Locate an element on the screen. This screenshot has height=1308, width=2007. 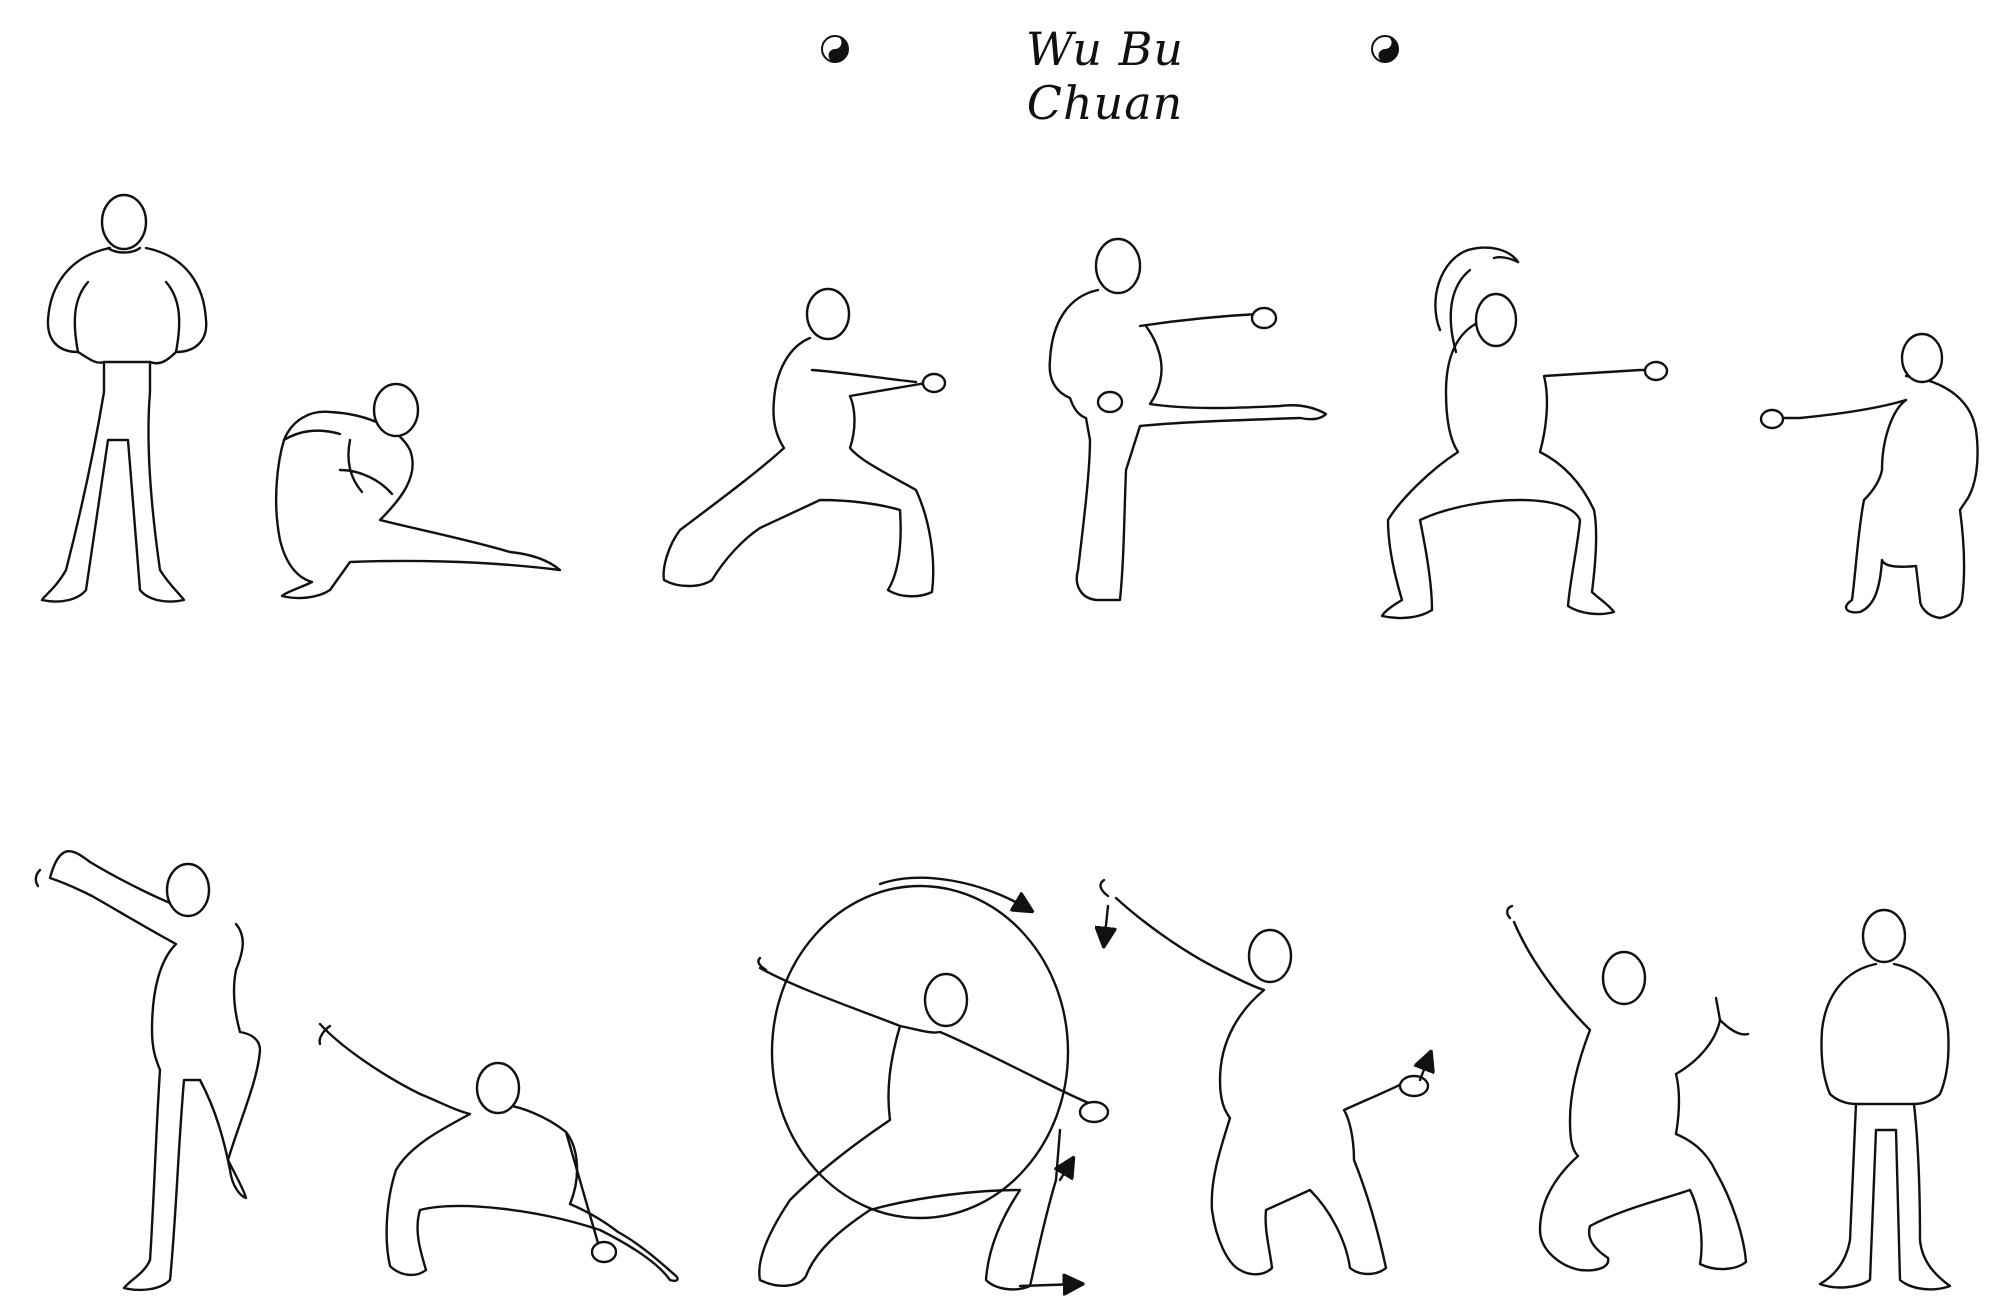
figure-one-leg-raised-arm is located at coordinates (148, 1071).